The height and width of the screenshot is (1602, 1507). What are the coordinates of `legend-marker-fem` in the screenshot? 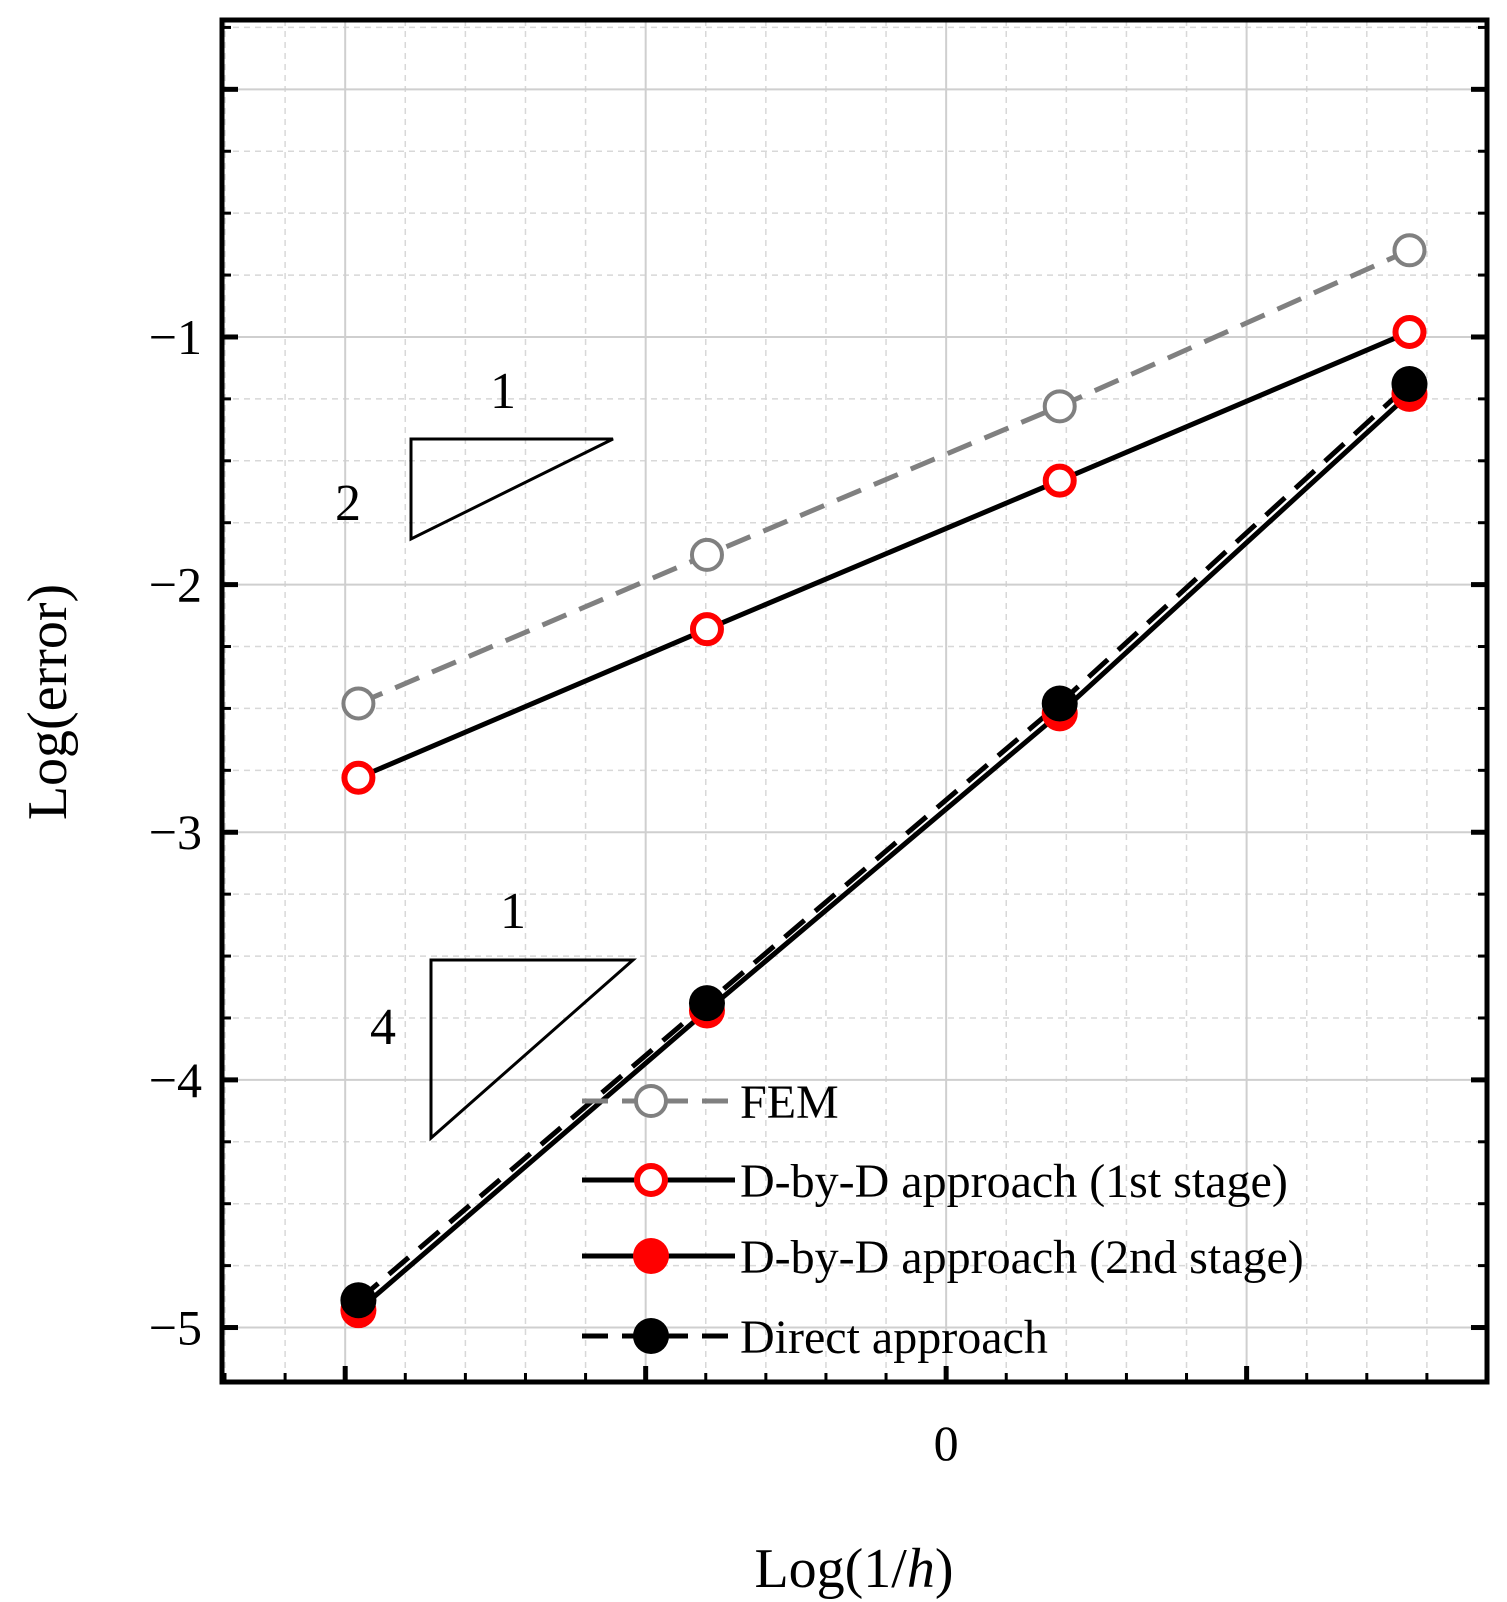 It's located at (651, 1101).